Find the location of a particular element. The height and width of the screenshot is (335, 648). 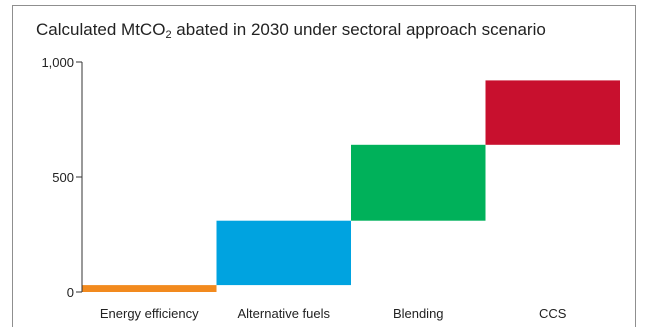

y-tick-label: 500 is located at coordinates (63, 177).